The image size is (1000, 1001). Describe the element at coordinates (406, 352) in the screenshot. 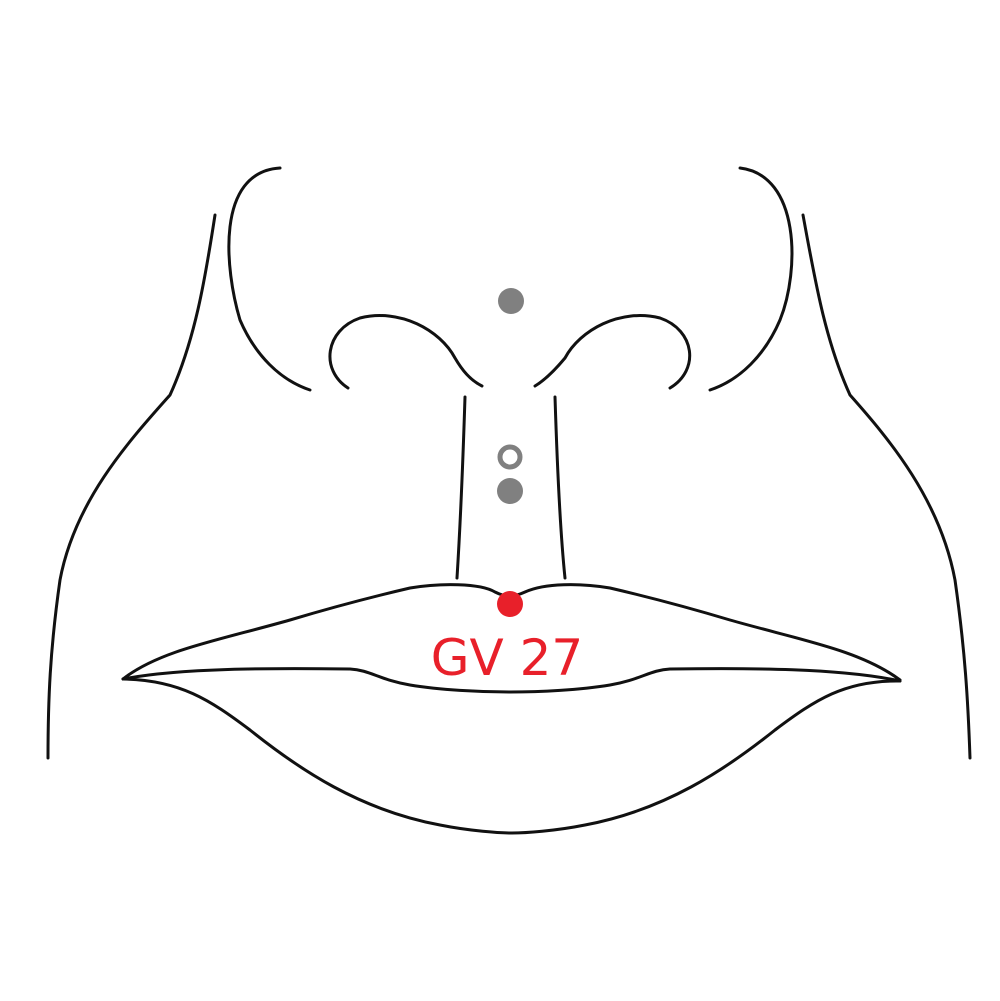

I see `left-nostril` at that location.